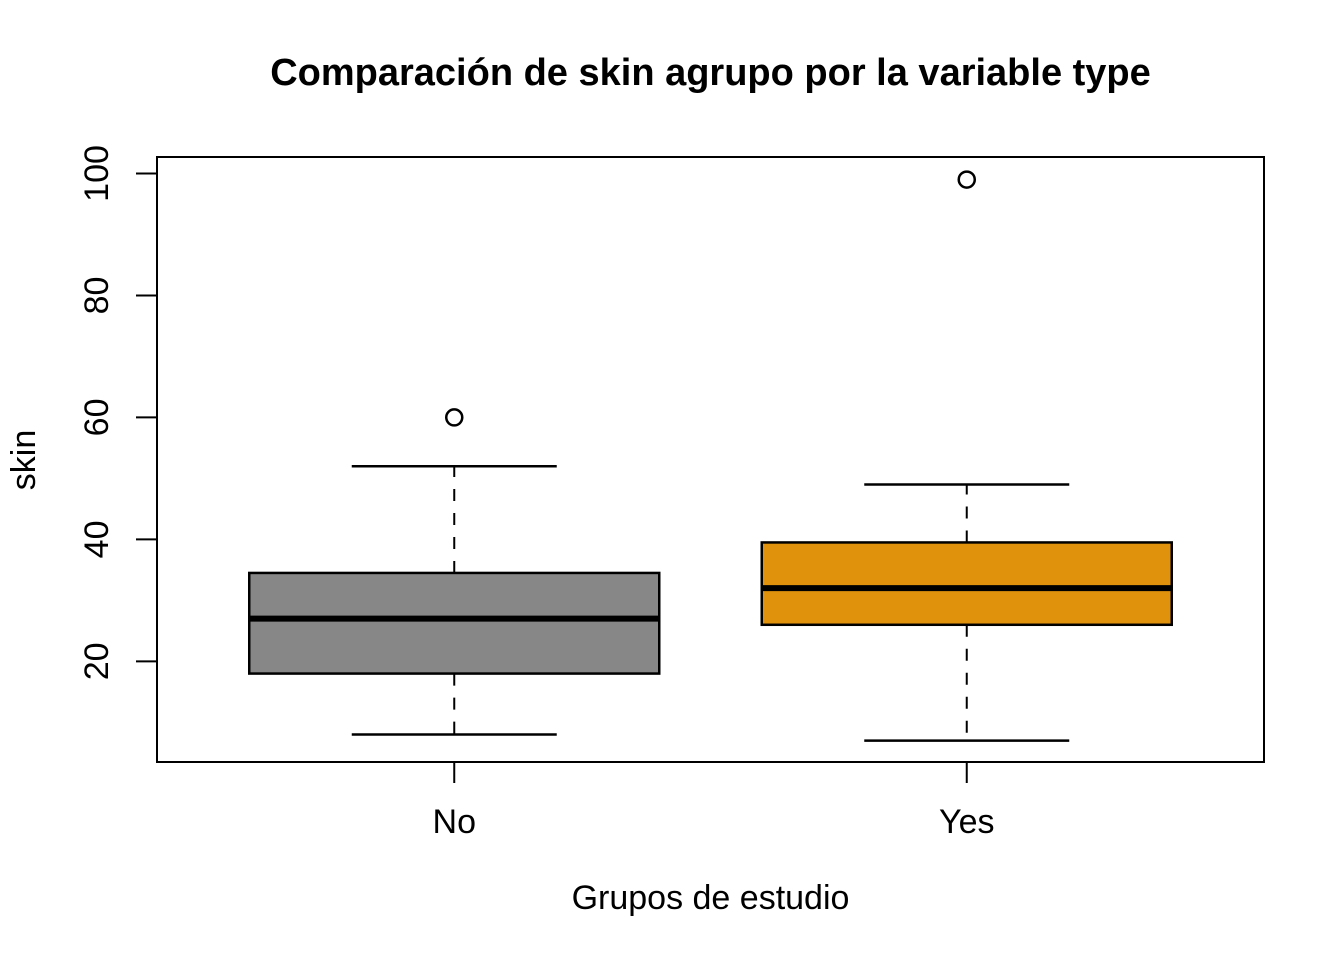 This screenshot has height=960, width=1344. I want to click on box-rect-no, so click(454, 623).